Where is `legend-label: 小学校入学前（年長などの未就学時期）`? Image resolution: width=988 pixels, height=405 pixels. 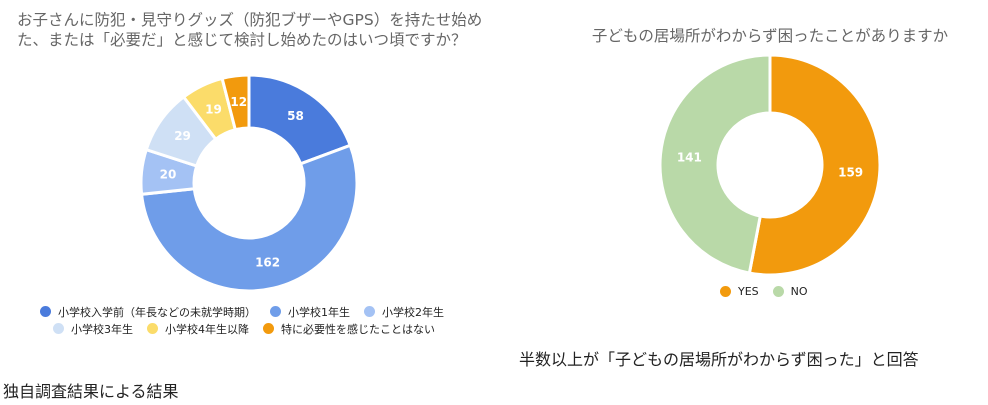
legend-label: 小学校入学前（年長などの未就学時期） is located at coordinates (157, 312).